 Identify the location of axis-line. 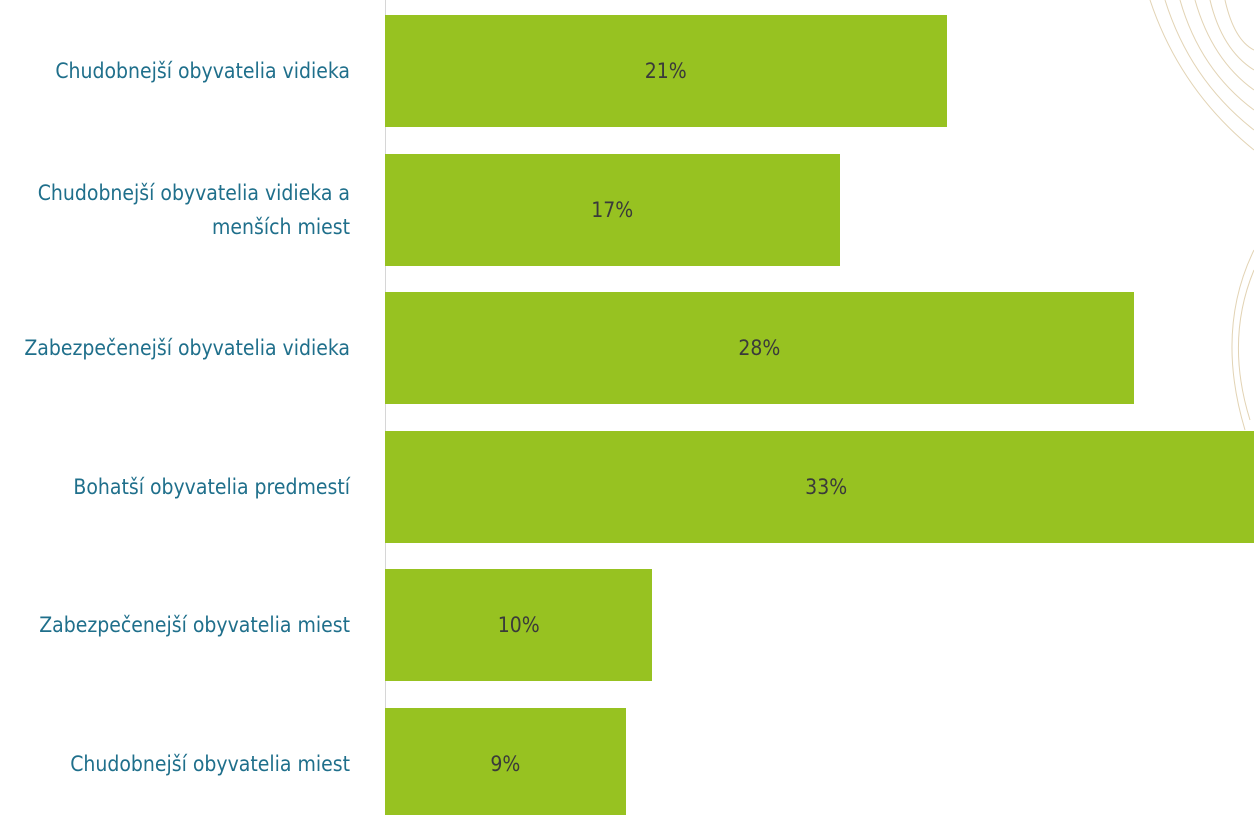
(385, 407).